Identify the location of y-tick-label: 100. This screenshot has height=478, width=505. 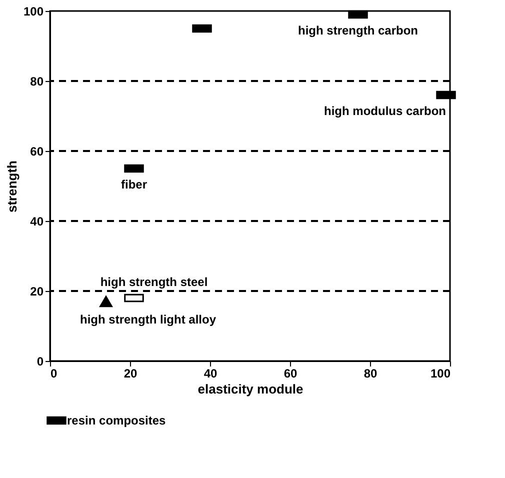
(33, 11).